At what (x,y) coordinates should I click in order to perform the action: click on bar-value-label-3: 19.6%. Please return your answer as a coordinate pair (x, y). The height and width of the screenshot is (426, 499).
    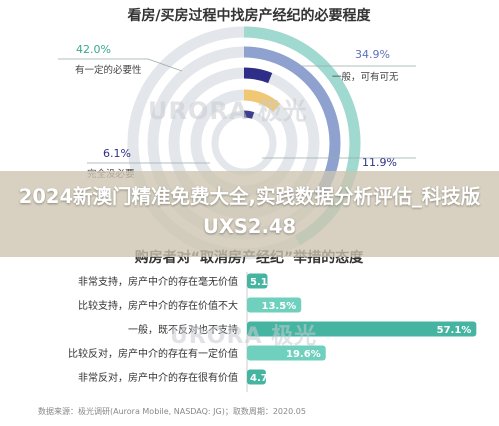
    Looking at the image, I should click on (303, 354).